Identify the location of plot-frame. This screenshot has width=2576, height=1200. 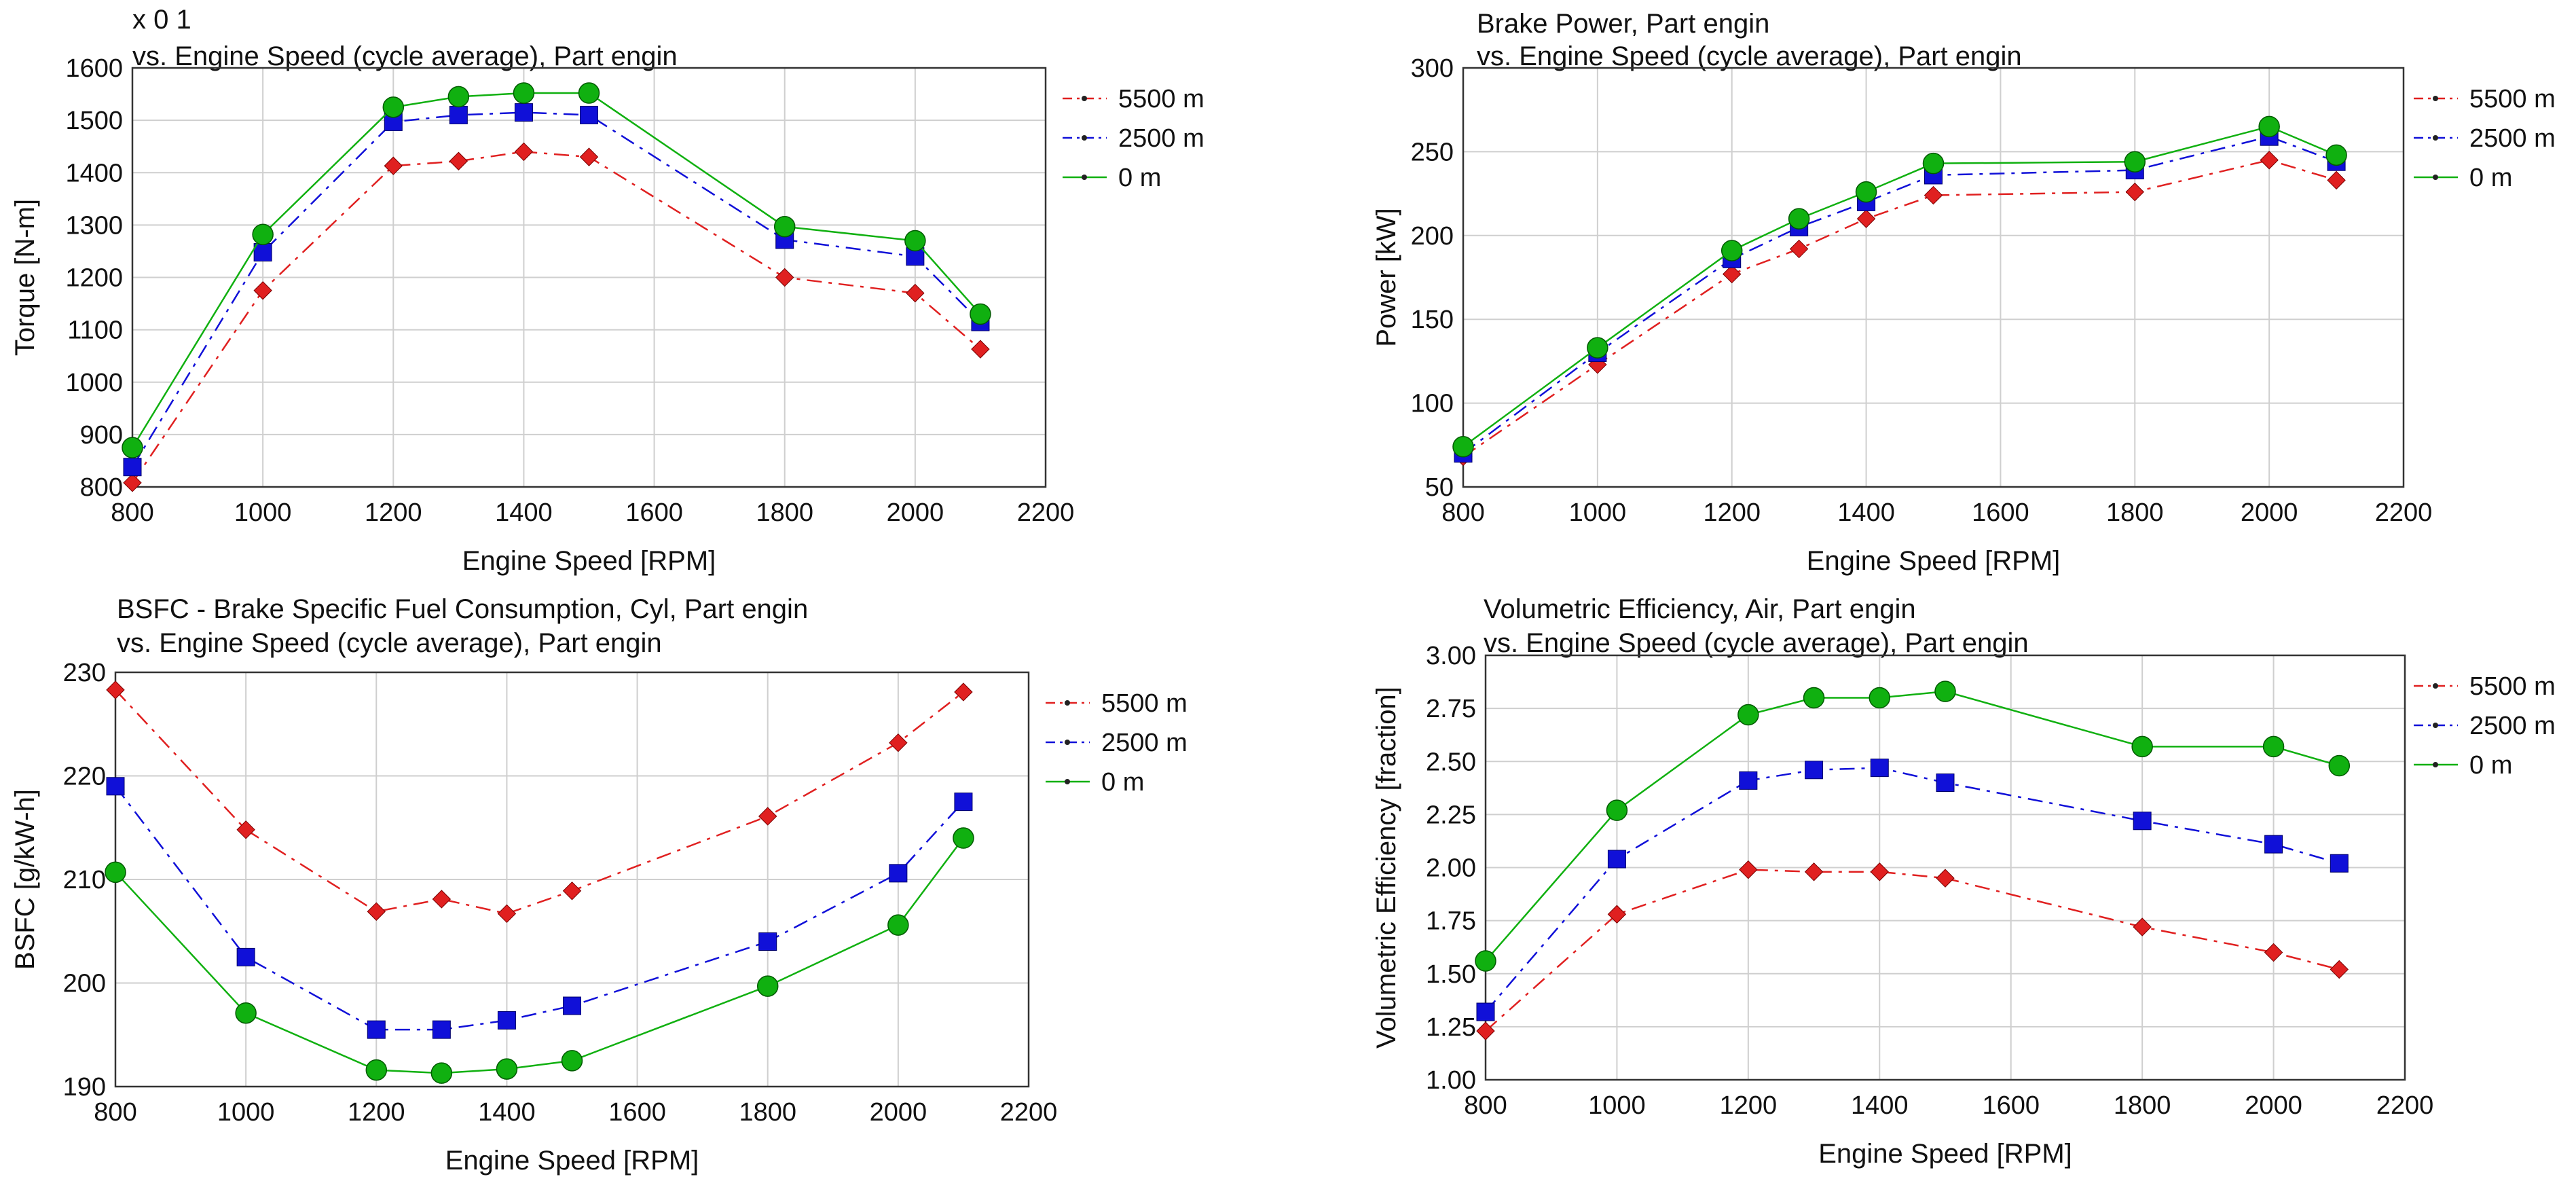
(1934, 277).